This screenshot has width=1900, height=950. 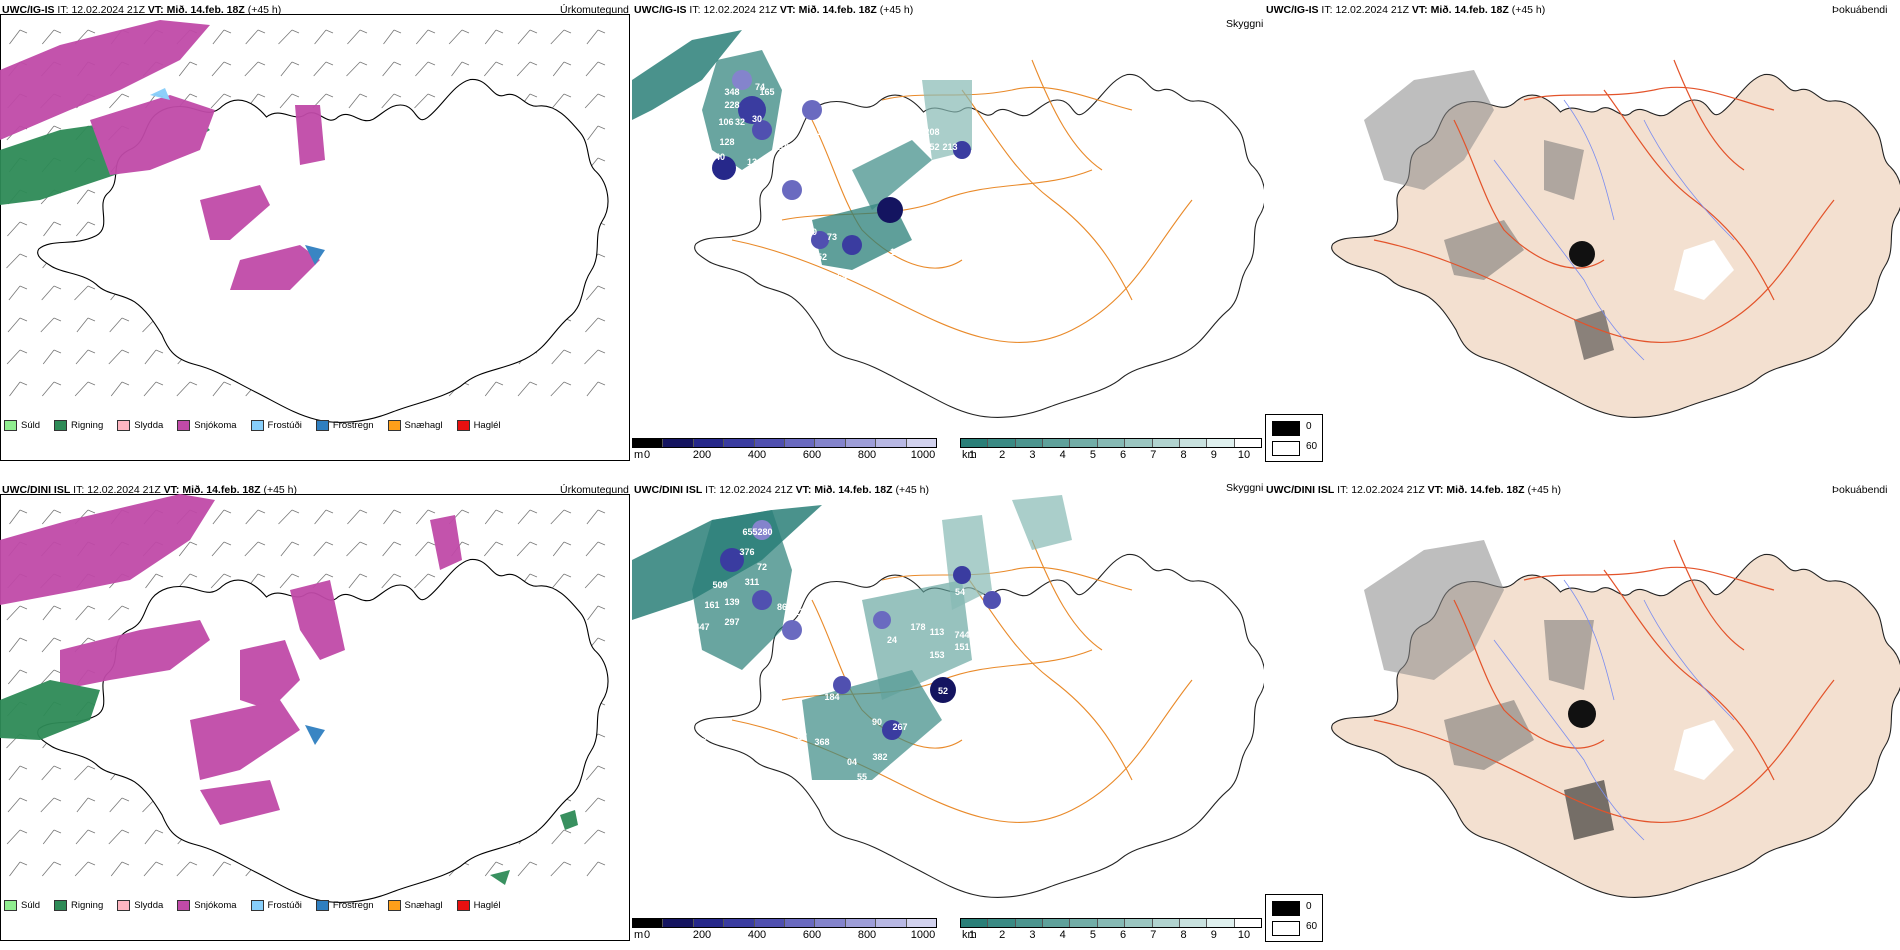 What do you see at coordinates (1244, 455) in the screenshot?
I see `colorbar-tick-label: 10` at bounding box center [1244, 455].